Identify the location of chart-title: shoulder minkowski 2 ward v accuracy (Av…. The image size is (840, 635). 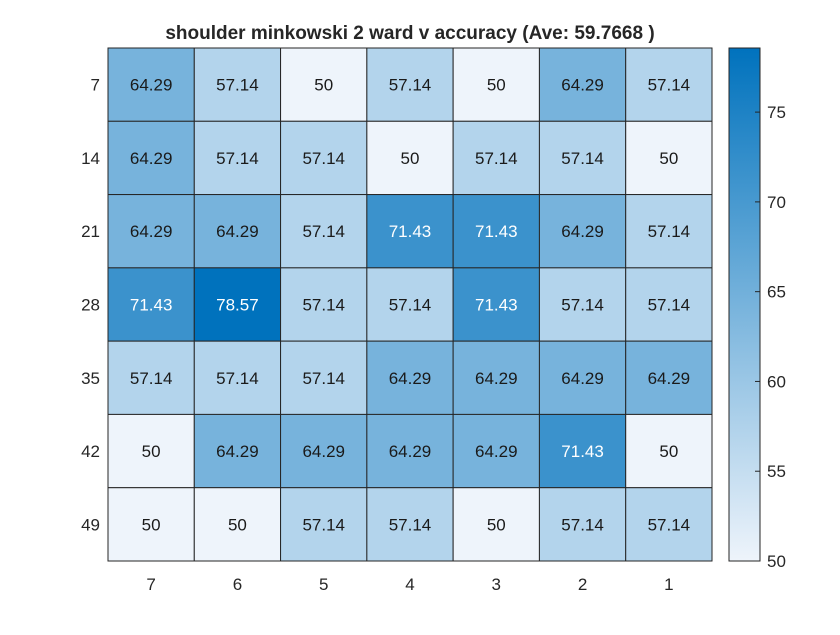
(409, 33).